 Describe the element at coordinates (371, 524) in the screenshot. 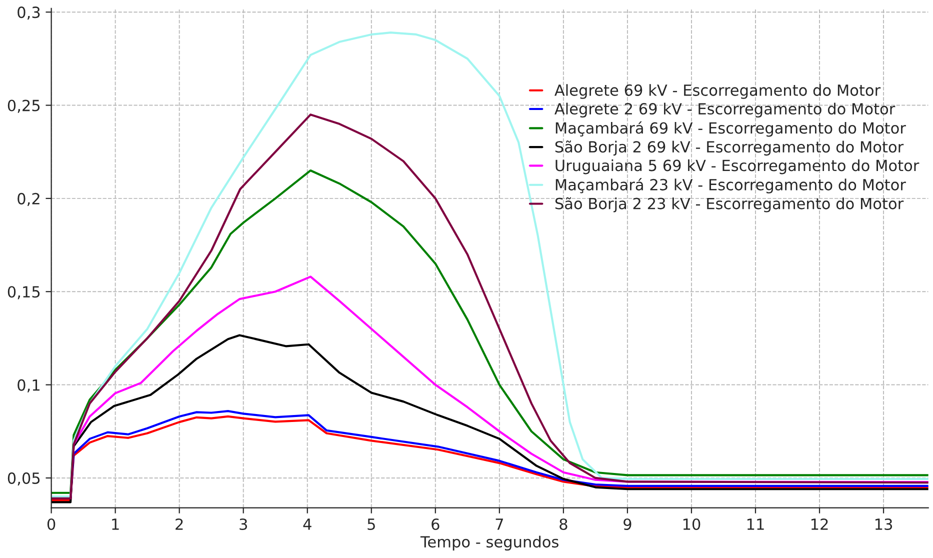

I see `x-tick-label: 5` at that location.